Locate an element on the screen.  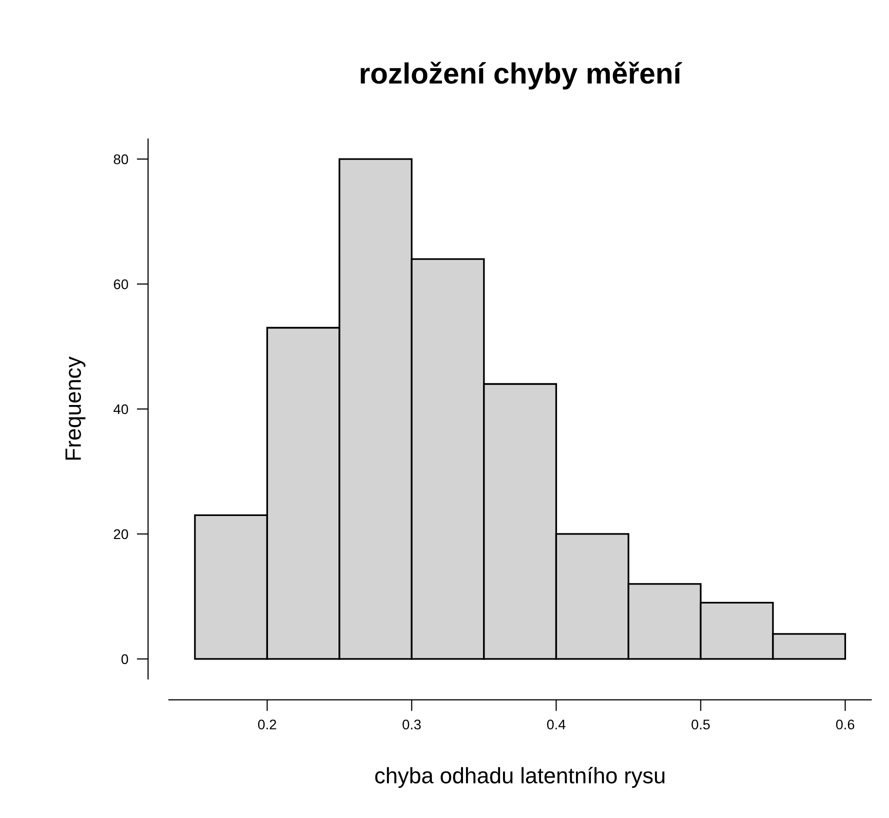
x-tick-label: 0.5 is located at coordinates (701, 725).